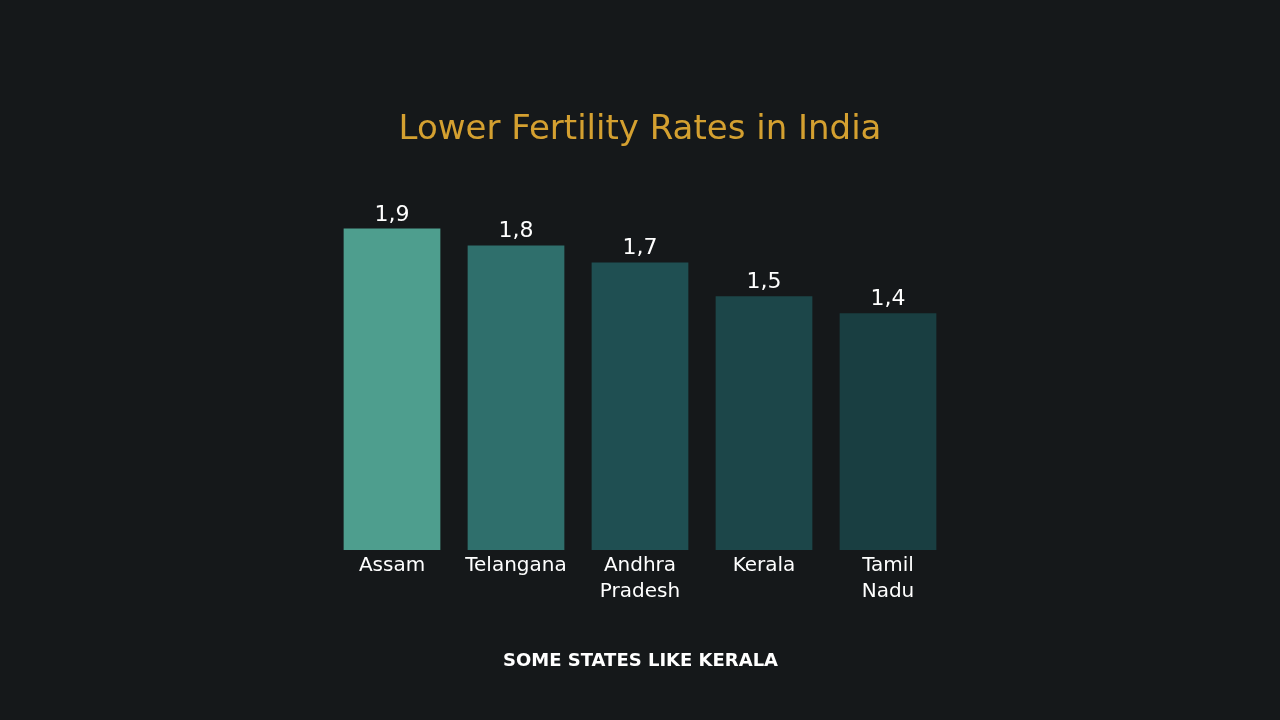  I want to click on x-tick-label: Kerala, so click(764, 564).